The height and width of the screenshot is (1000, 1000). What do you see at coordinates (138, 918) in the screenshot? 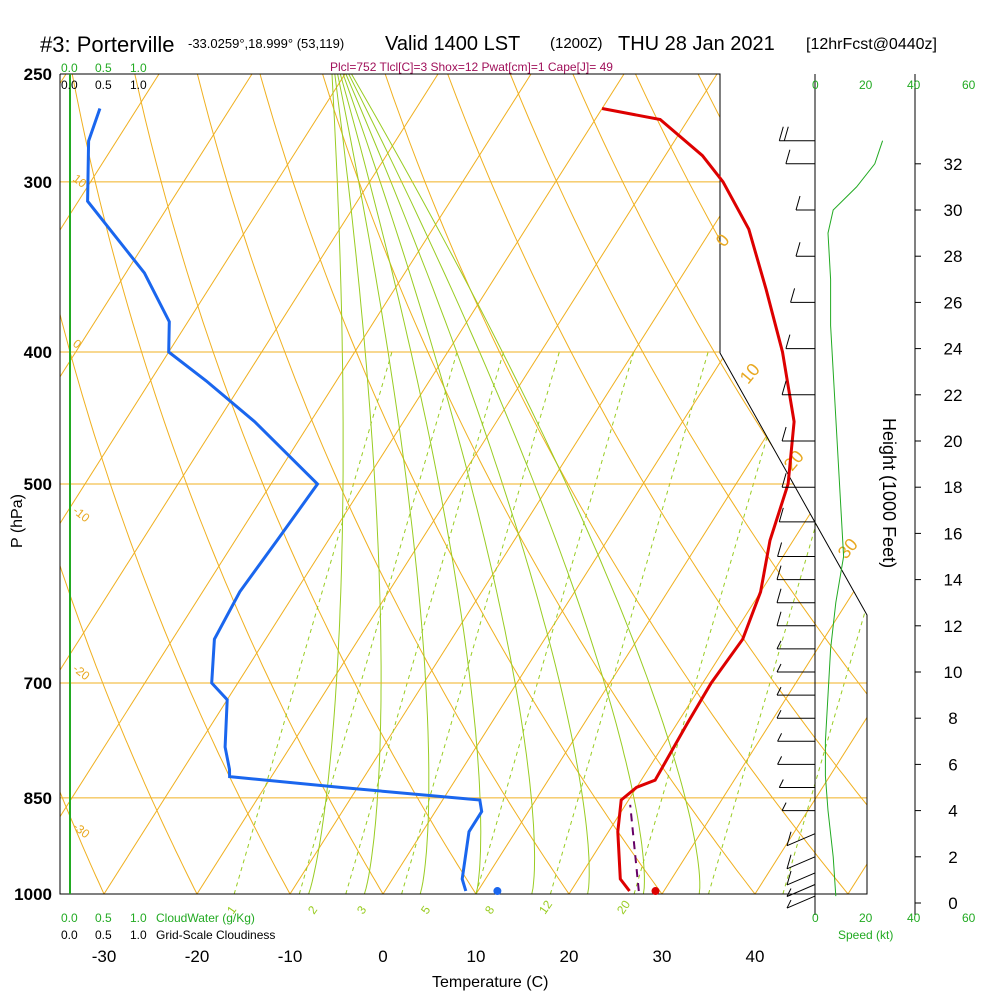
I see `cloudwater-tick-bottom-2: 1.0` at bounding box center [138, 918].